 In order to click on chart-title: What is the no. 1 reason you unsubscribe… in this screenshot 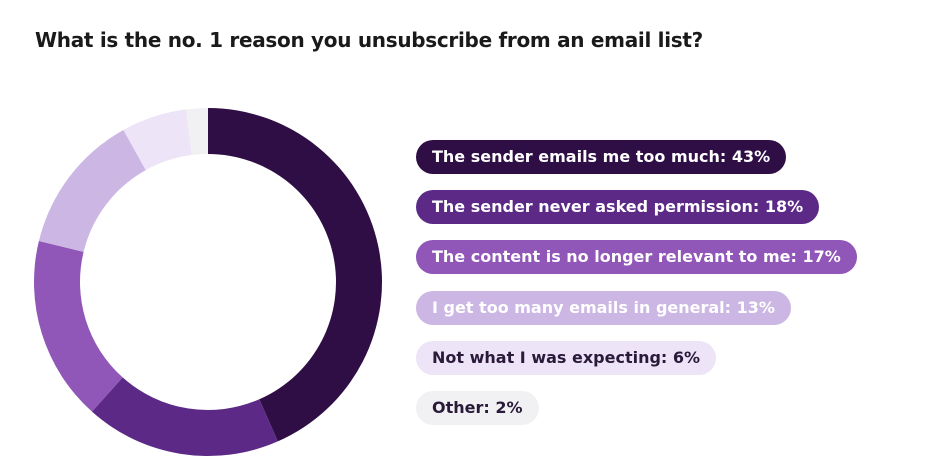, I will do `click(369, 40)`.